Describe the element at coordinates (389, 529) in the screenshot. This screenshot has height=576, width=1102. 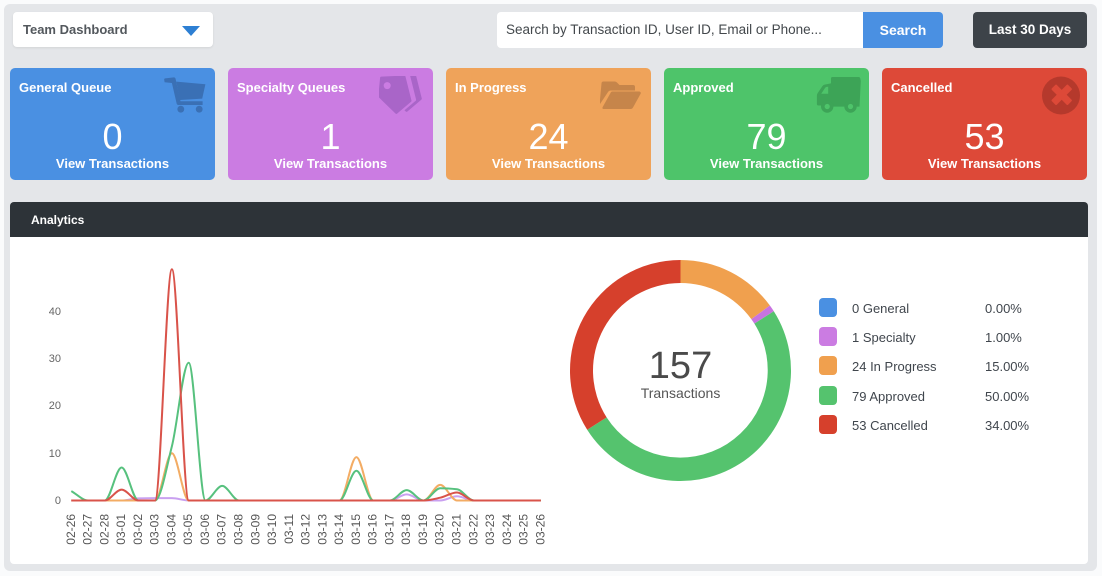
I see `svg-text: 03-17` at that location.